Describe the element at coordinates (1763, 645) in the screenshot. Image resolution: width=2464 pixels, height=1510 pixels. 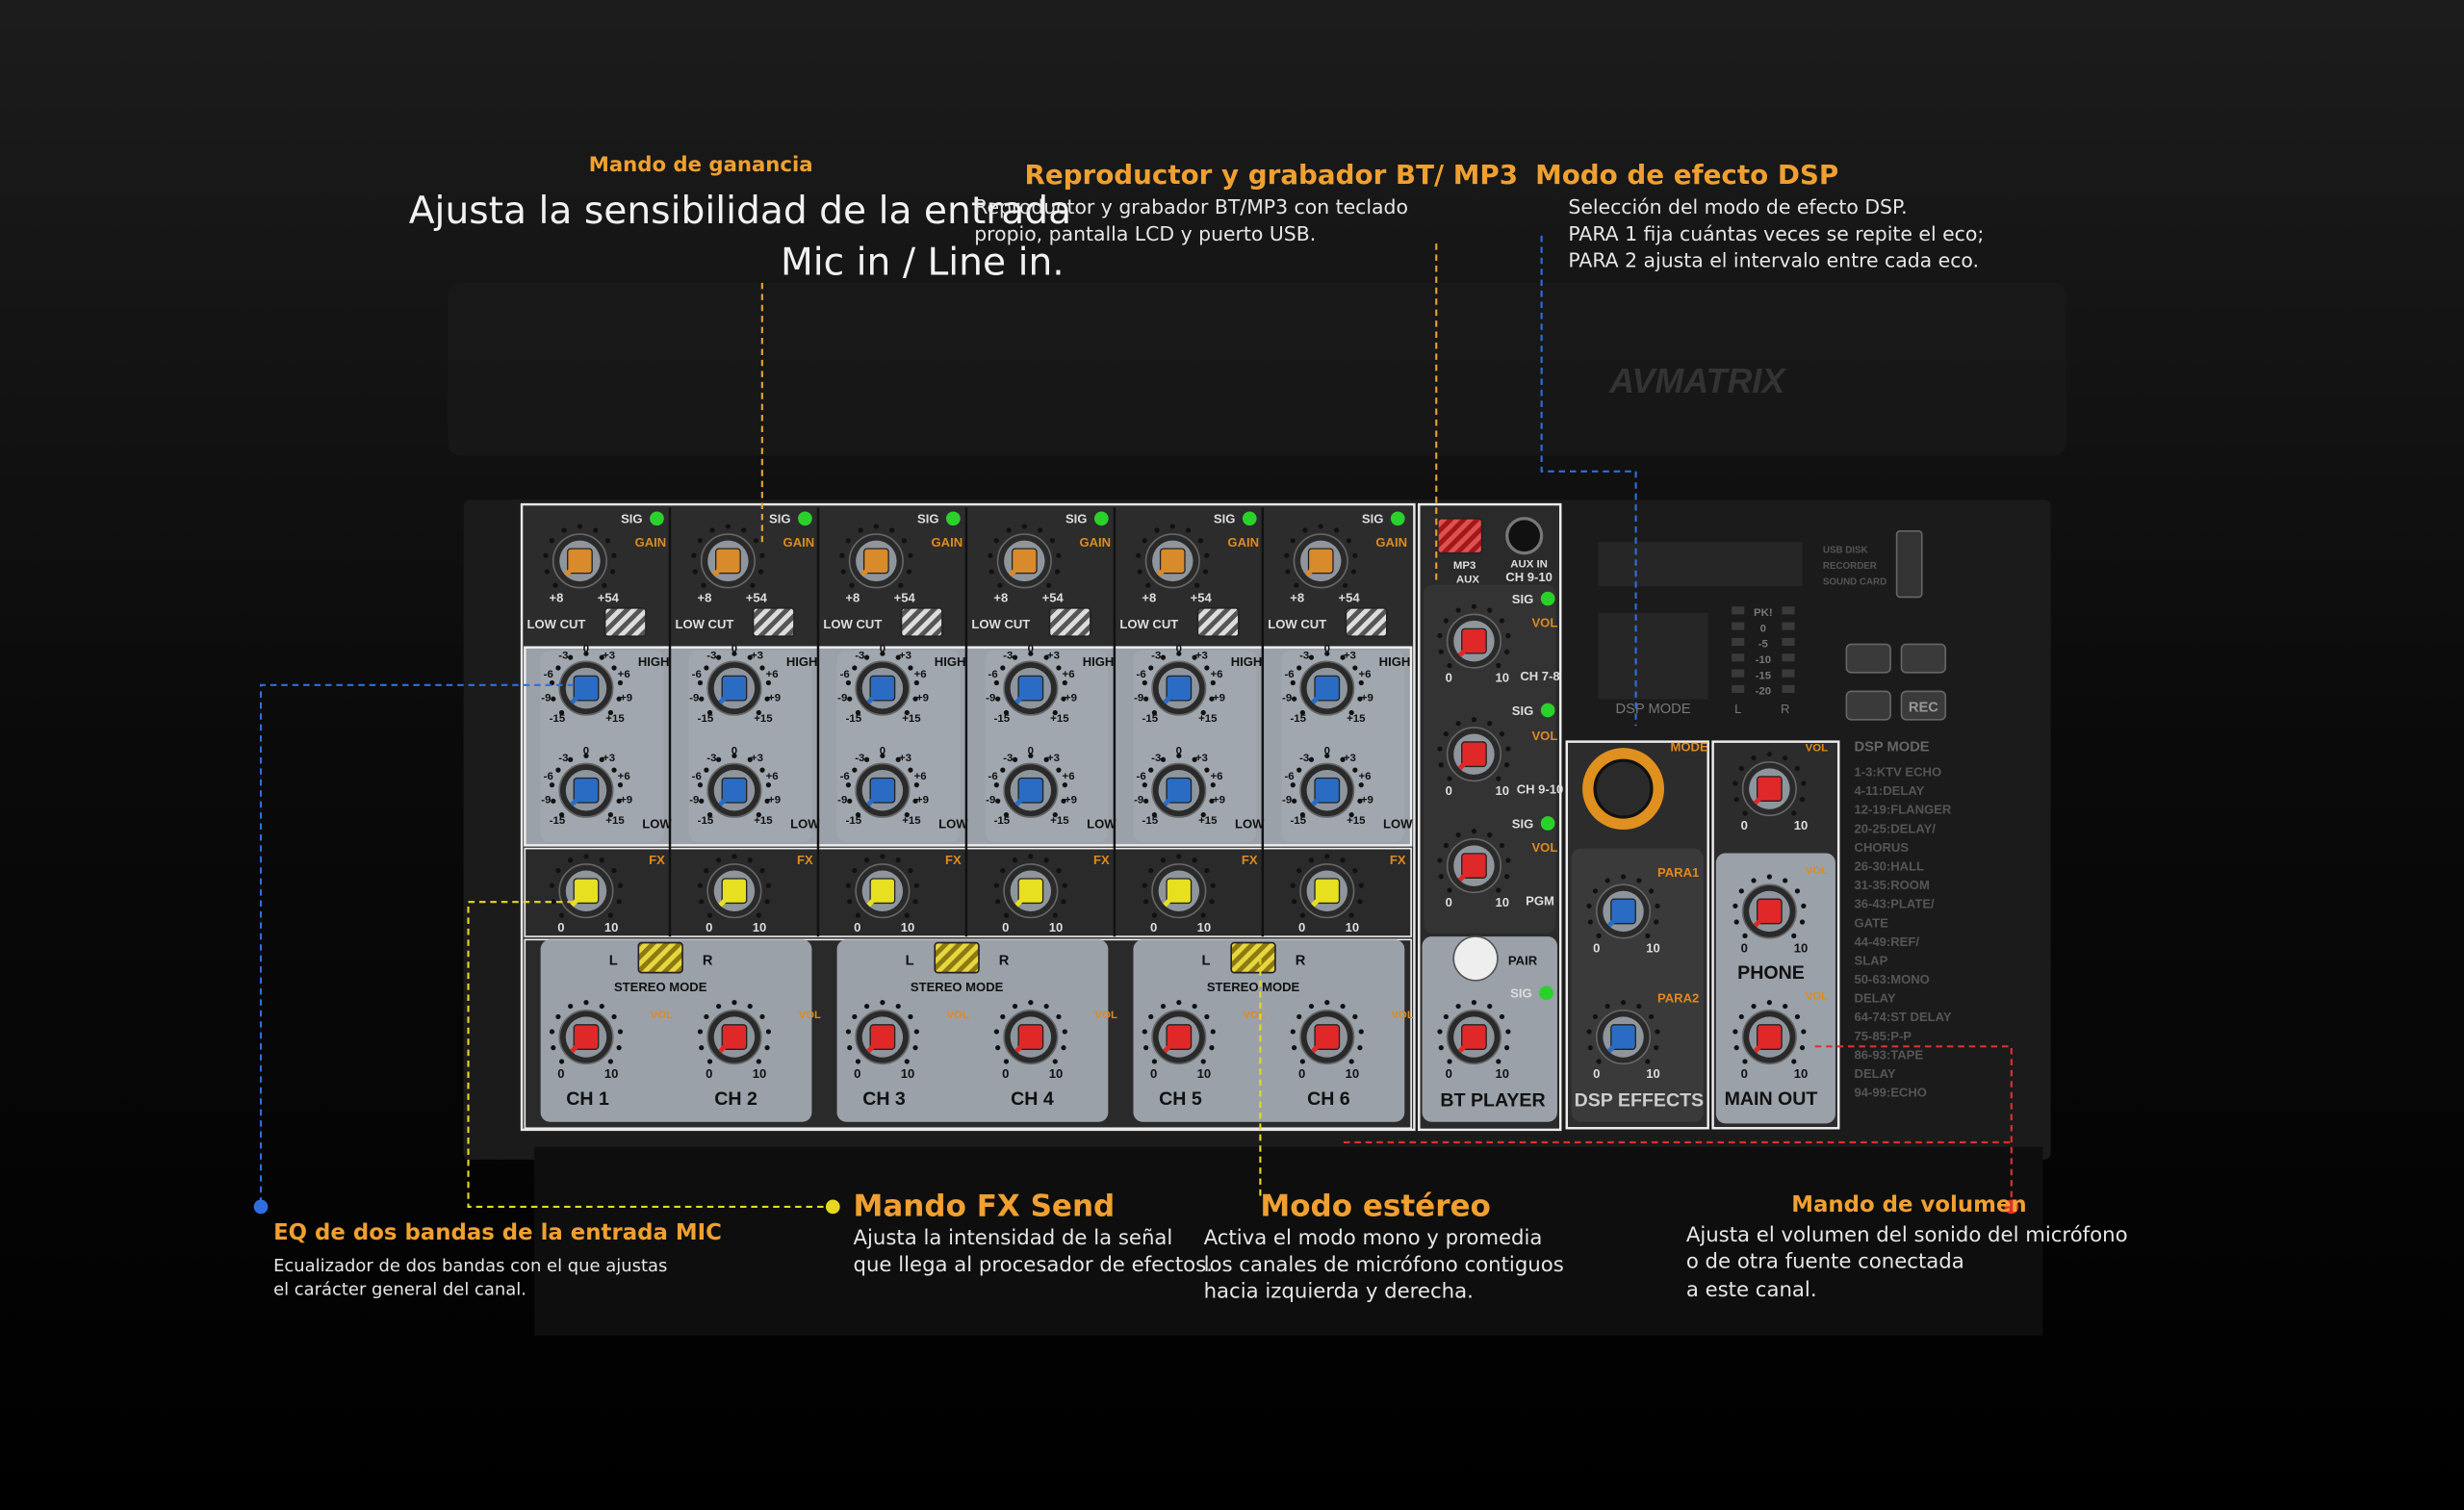
I see `label: -5` at that location.